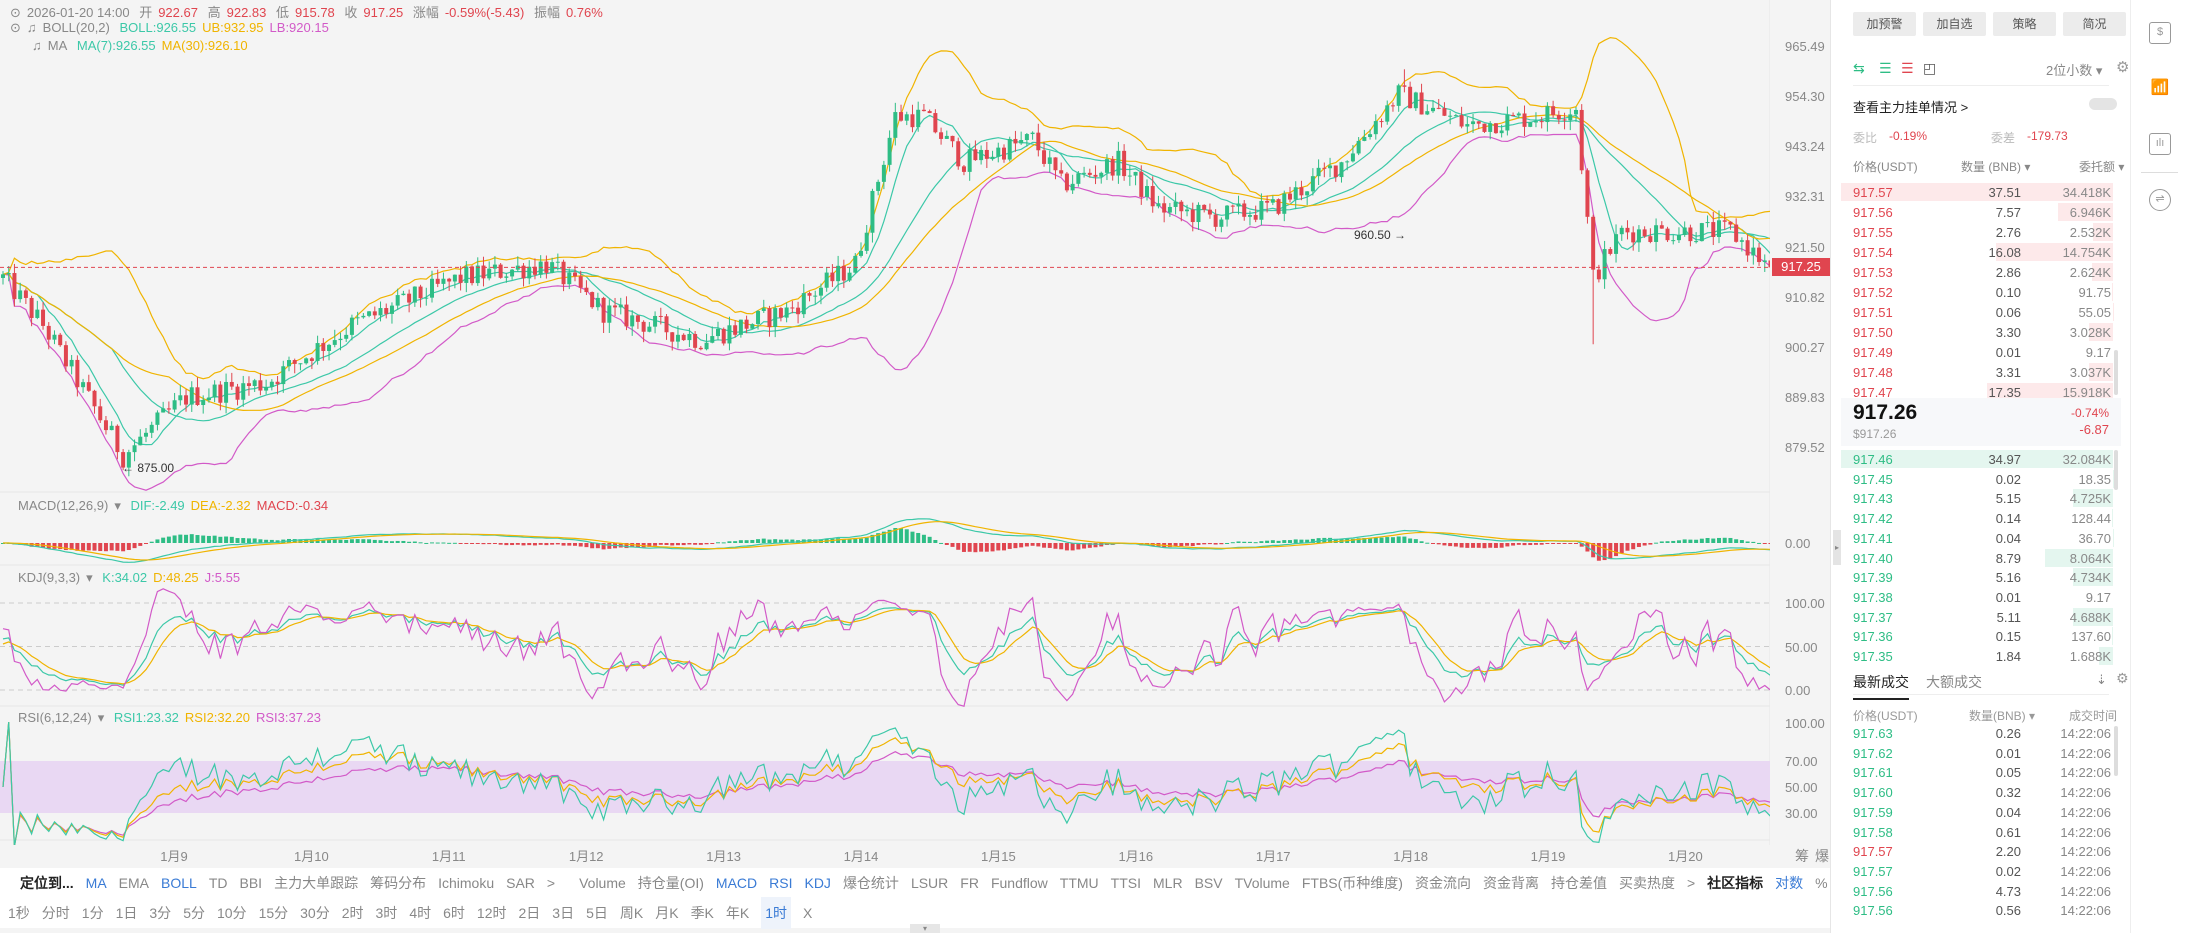  Describe the element at coordinates (1976, 597) in the screenshot. I see `bid-row: 917.38 0.01 9.17` at that location.